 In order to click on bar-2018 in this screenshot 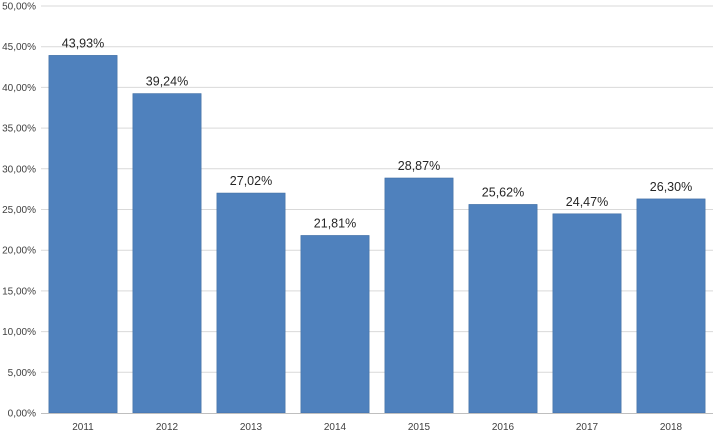, I will do `click(671, 306)`.